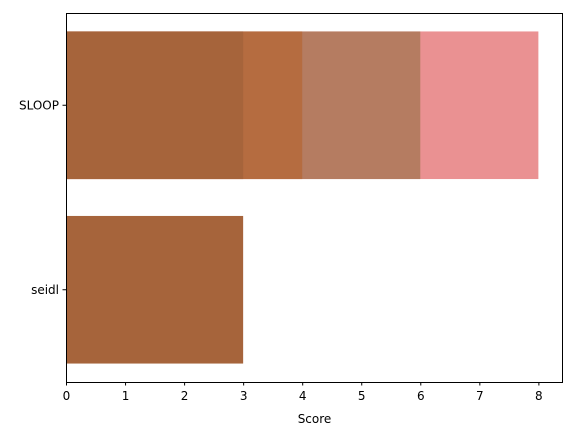 Image resolution: width=575 pixels, height=436 pixels. What do you see at coordinates (185, 396) in the screenshot?
I see `x-tick-label: 2` at bounding box center [185, 396].